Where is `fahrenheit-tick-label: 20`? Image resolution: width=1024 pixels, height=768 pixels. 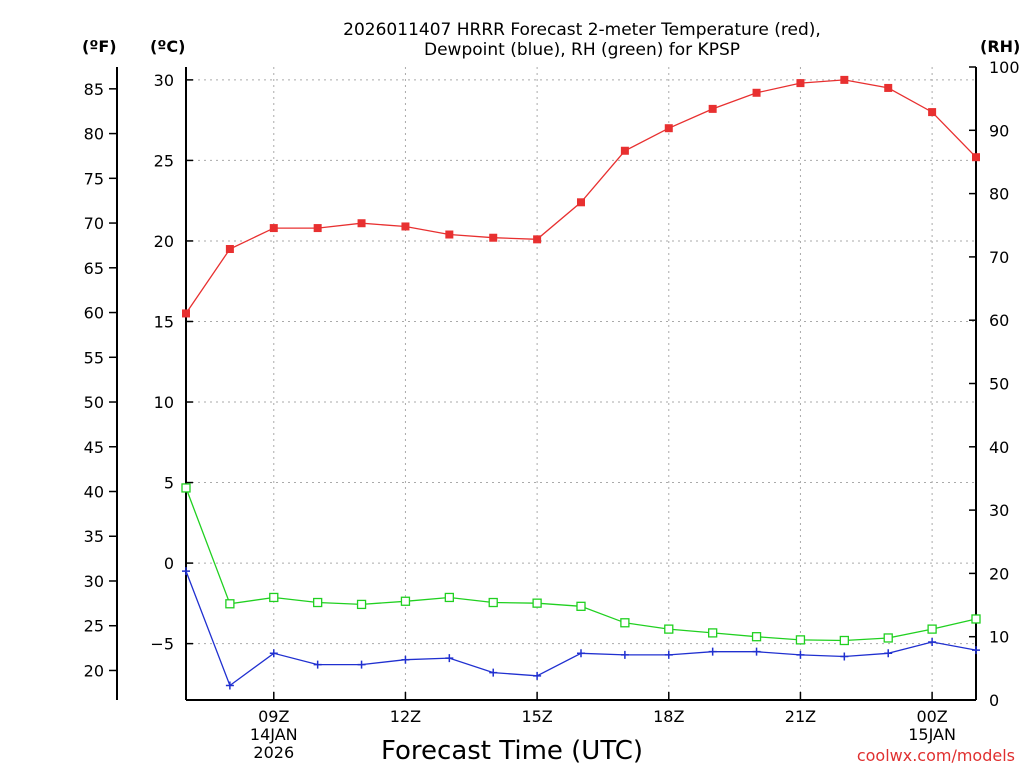 fahrenheit-tick-label: 20 is located at coordinates (94, 670).